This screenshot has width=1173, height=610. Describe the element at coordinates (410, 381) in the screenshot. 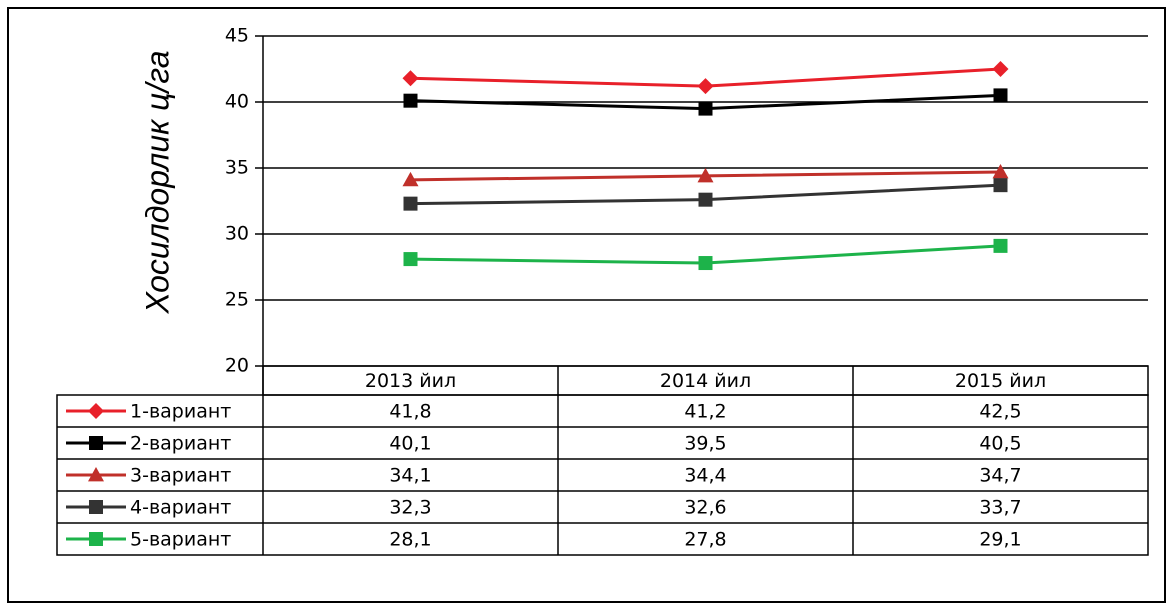

I see `x-tick-label: 2013 йил` at that location.